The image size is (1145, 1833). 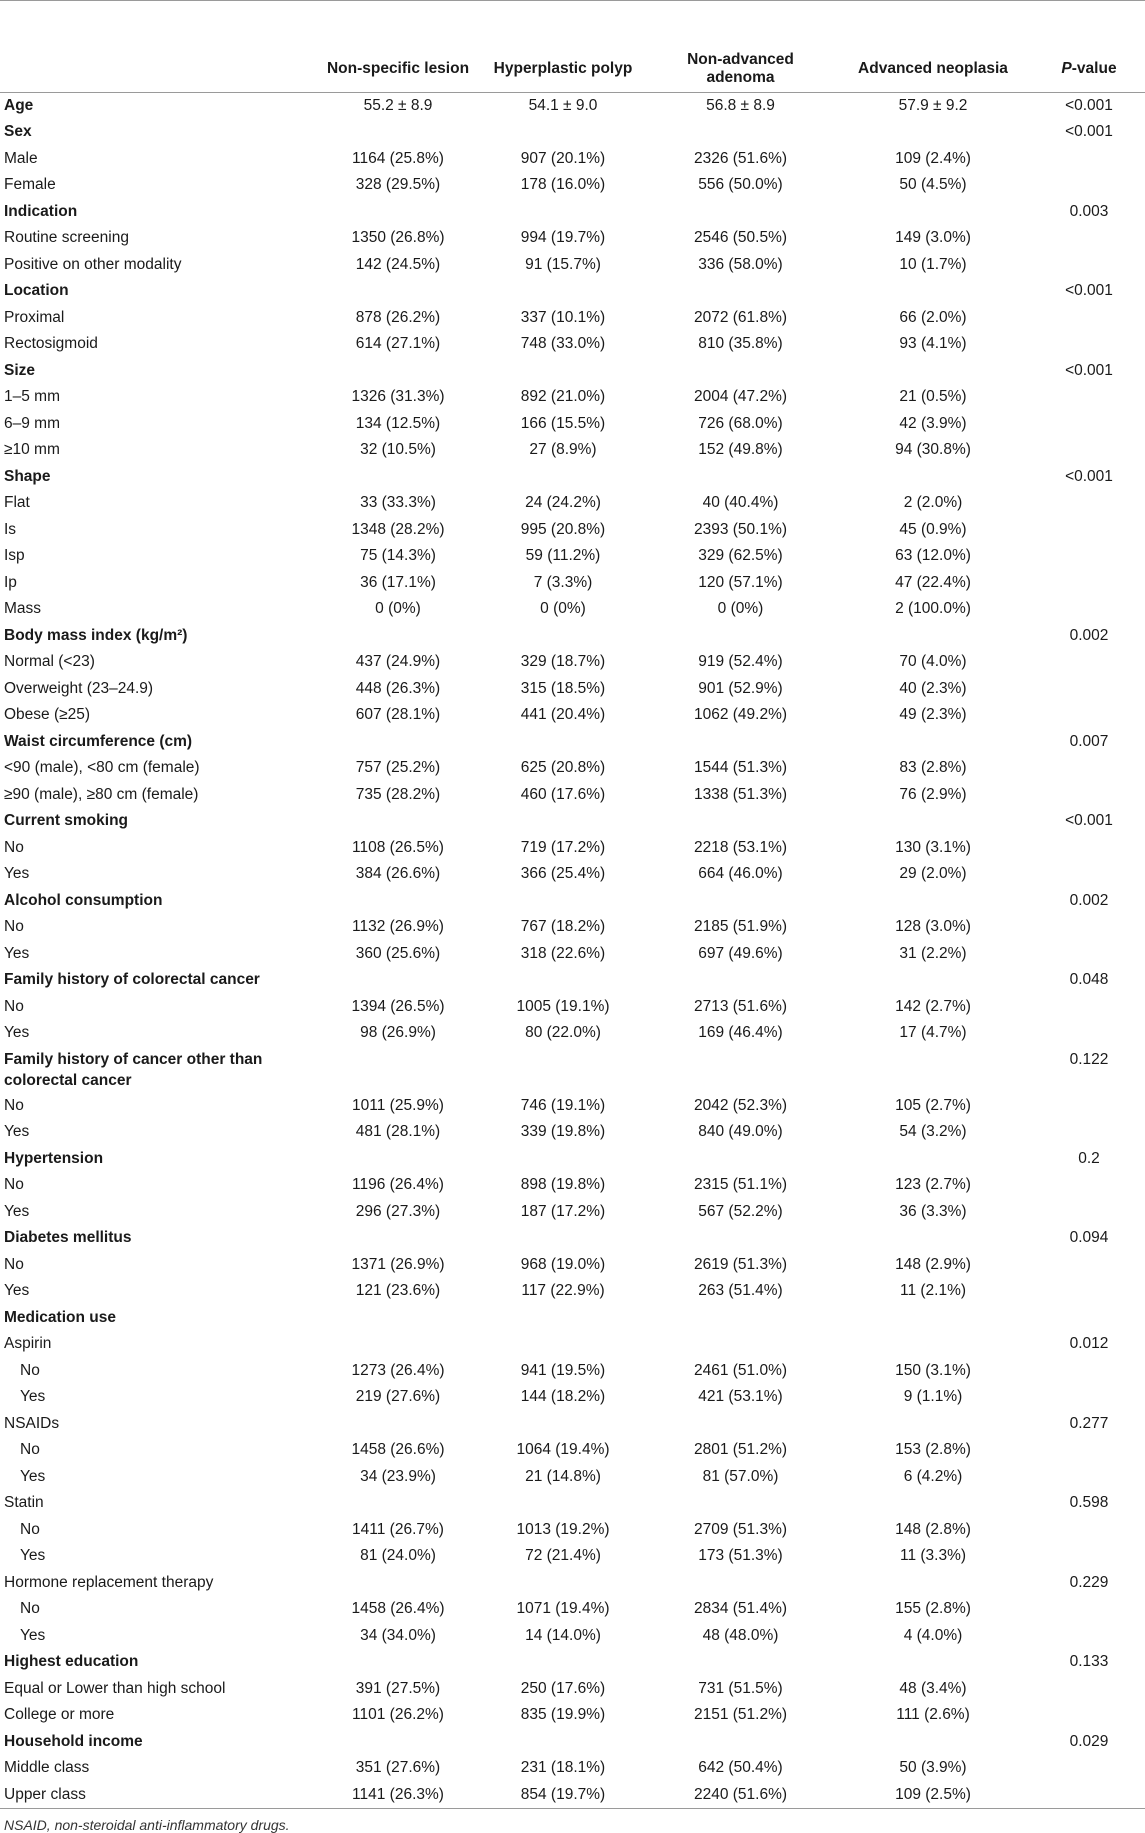 What do you see at coordinates (398, 688) in the screenshot?
I see `cell-non-specific-lesion: 448 (26.3%)` at bounding box center [398, 688].